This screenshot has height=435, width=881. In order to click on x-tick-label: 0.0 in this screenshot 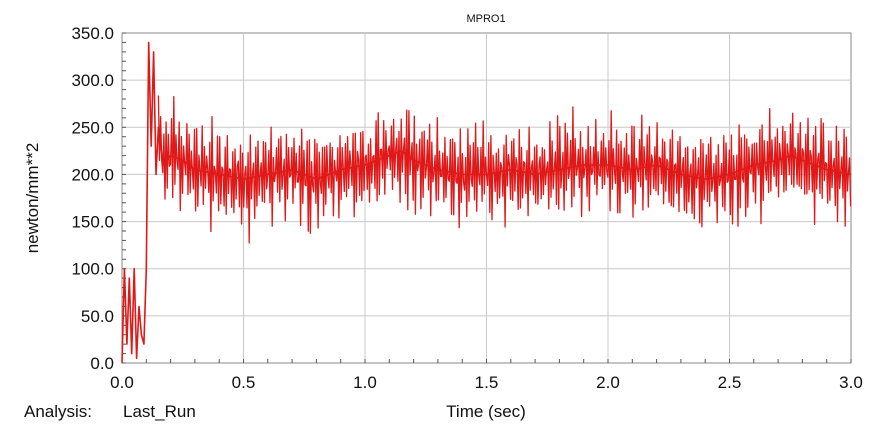, I will do `click(122, 382)`.